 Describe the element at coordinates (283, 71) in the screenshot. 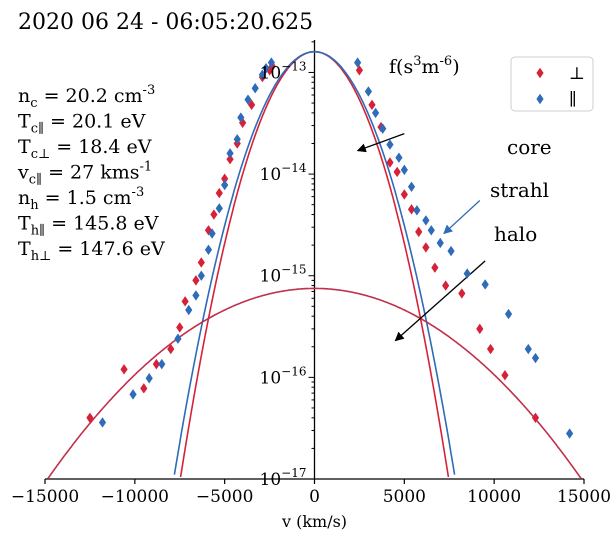

I see `y-tick-label: 10−13` at that location.